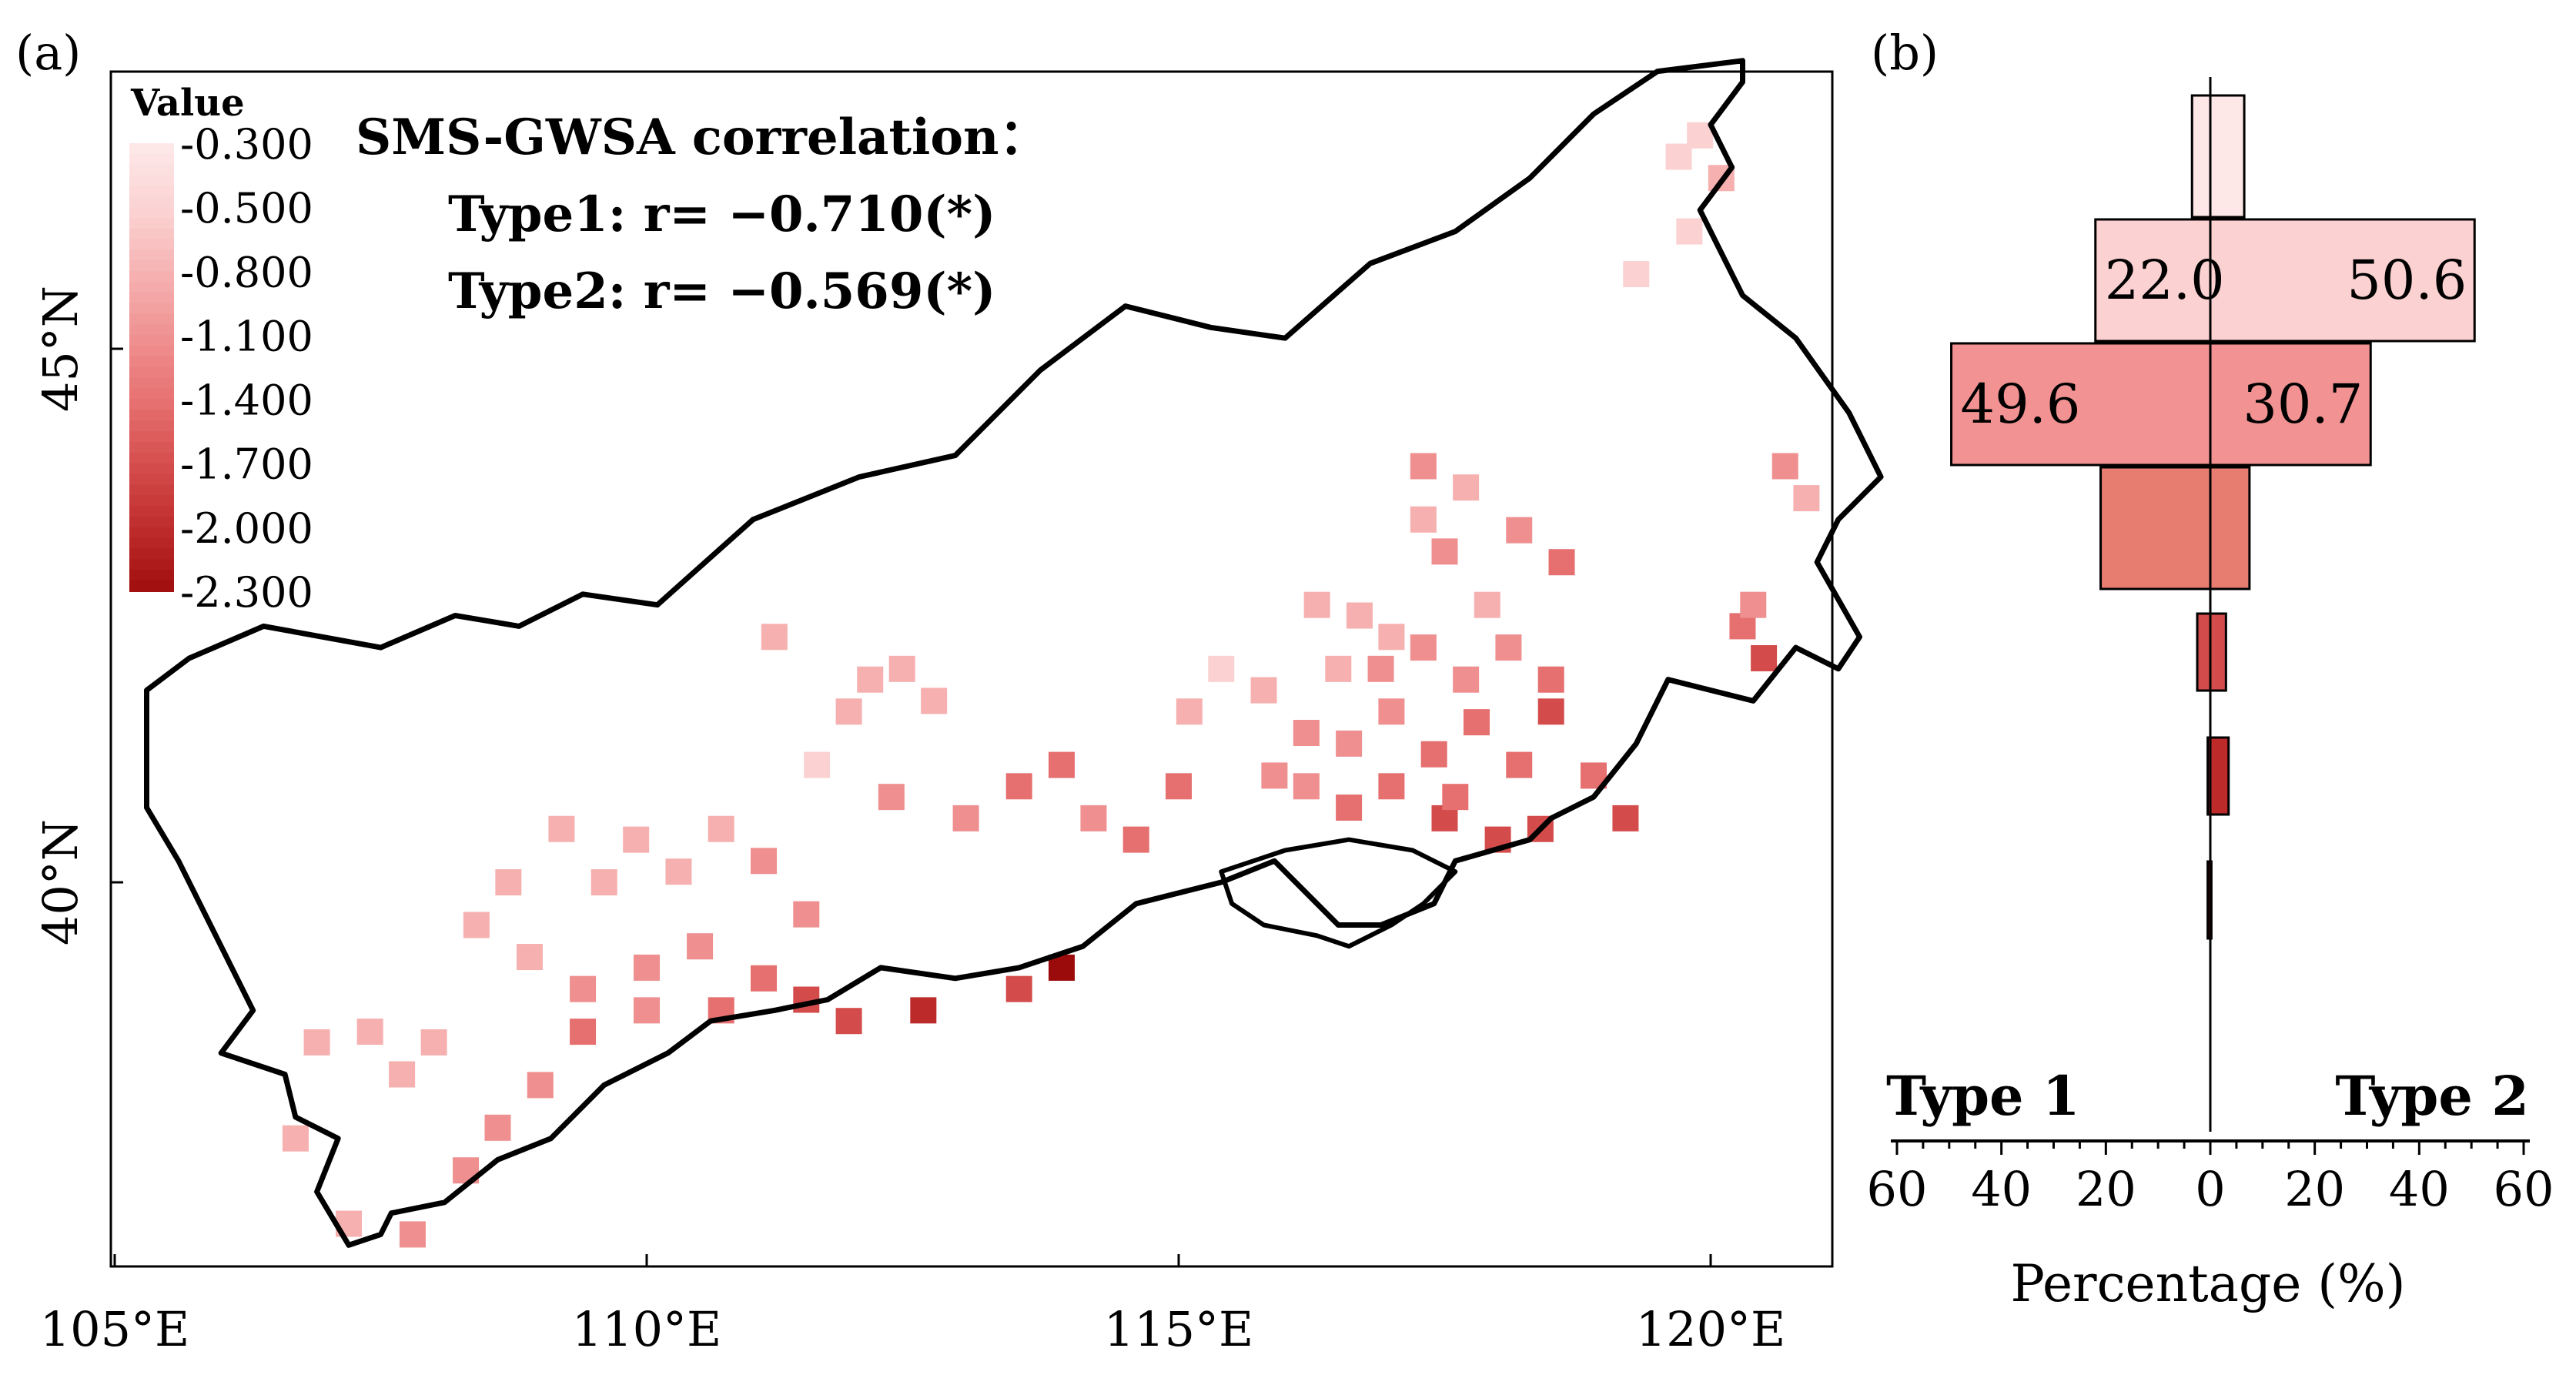 The height and width of the screenshot is (1375, 2576). I want to click on legend-label: -1.100, so click(246, 336).